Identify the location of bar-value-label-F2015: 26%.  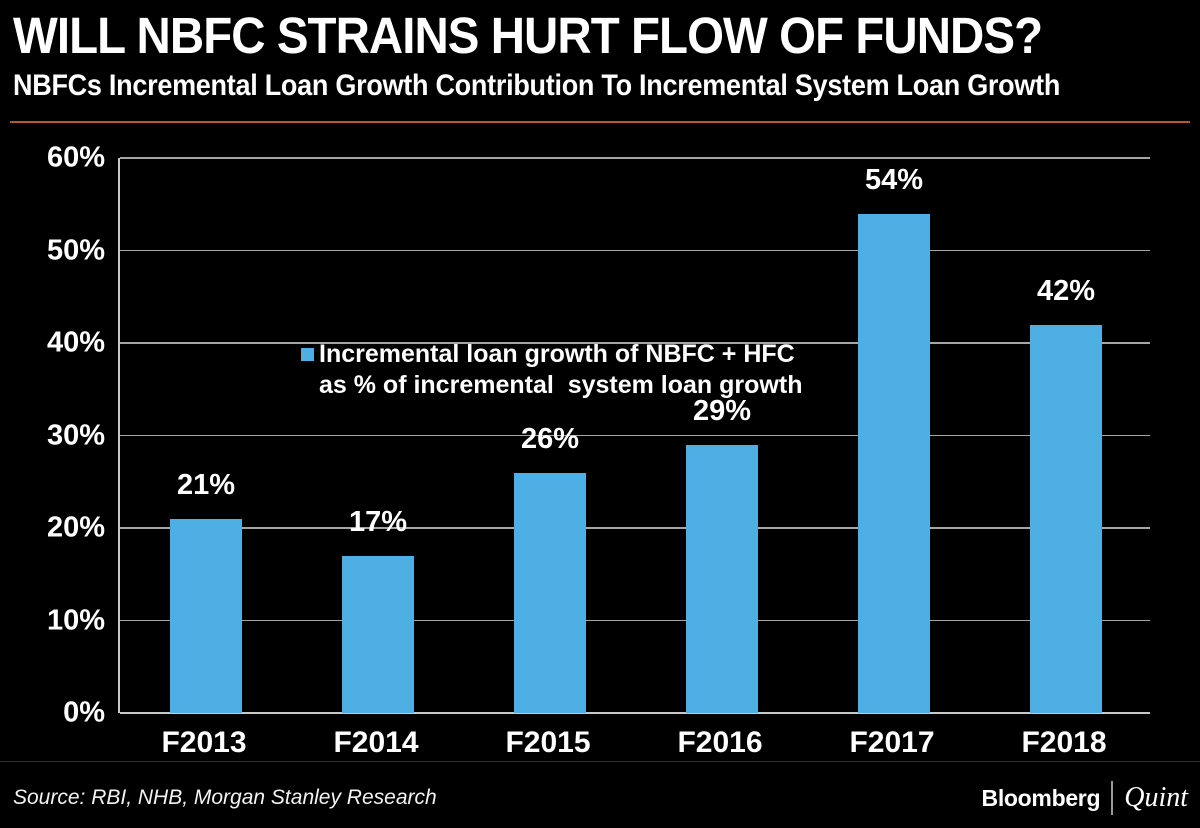
(550, 438).